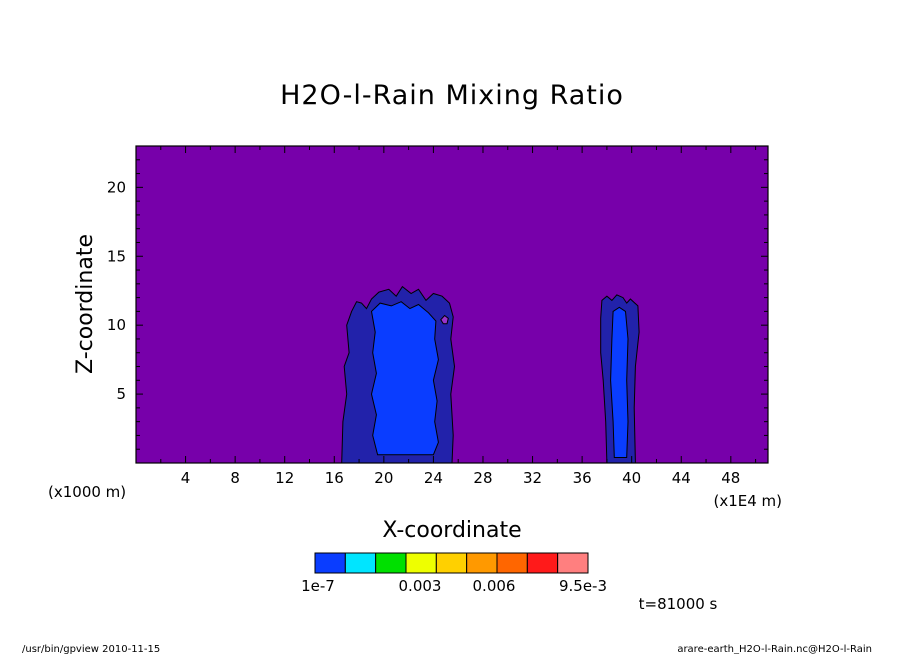 The image size is (904, 654). Describe the element at coordinates (186, 478) in the screenshot. I see `x-tick-label-4: 4` at that location.